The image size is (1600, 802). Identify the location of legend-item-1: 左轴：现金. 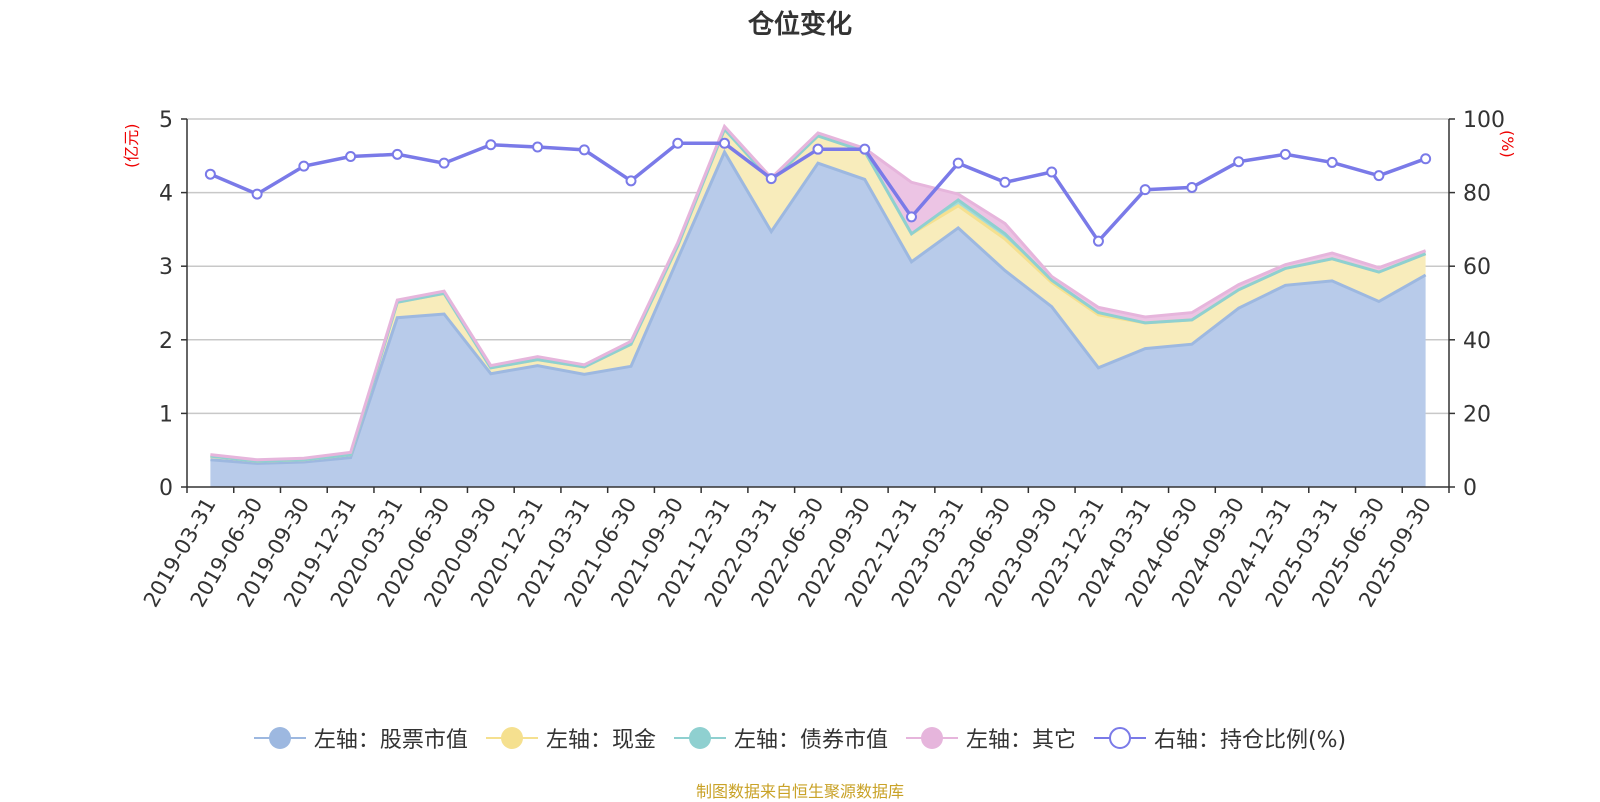
(570, 738).